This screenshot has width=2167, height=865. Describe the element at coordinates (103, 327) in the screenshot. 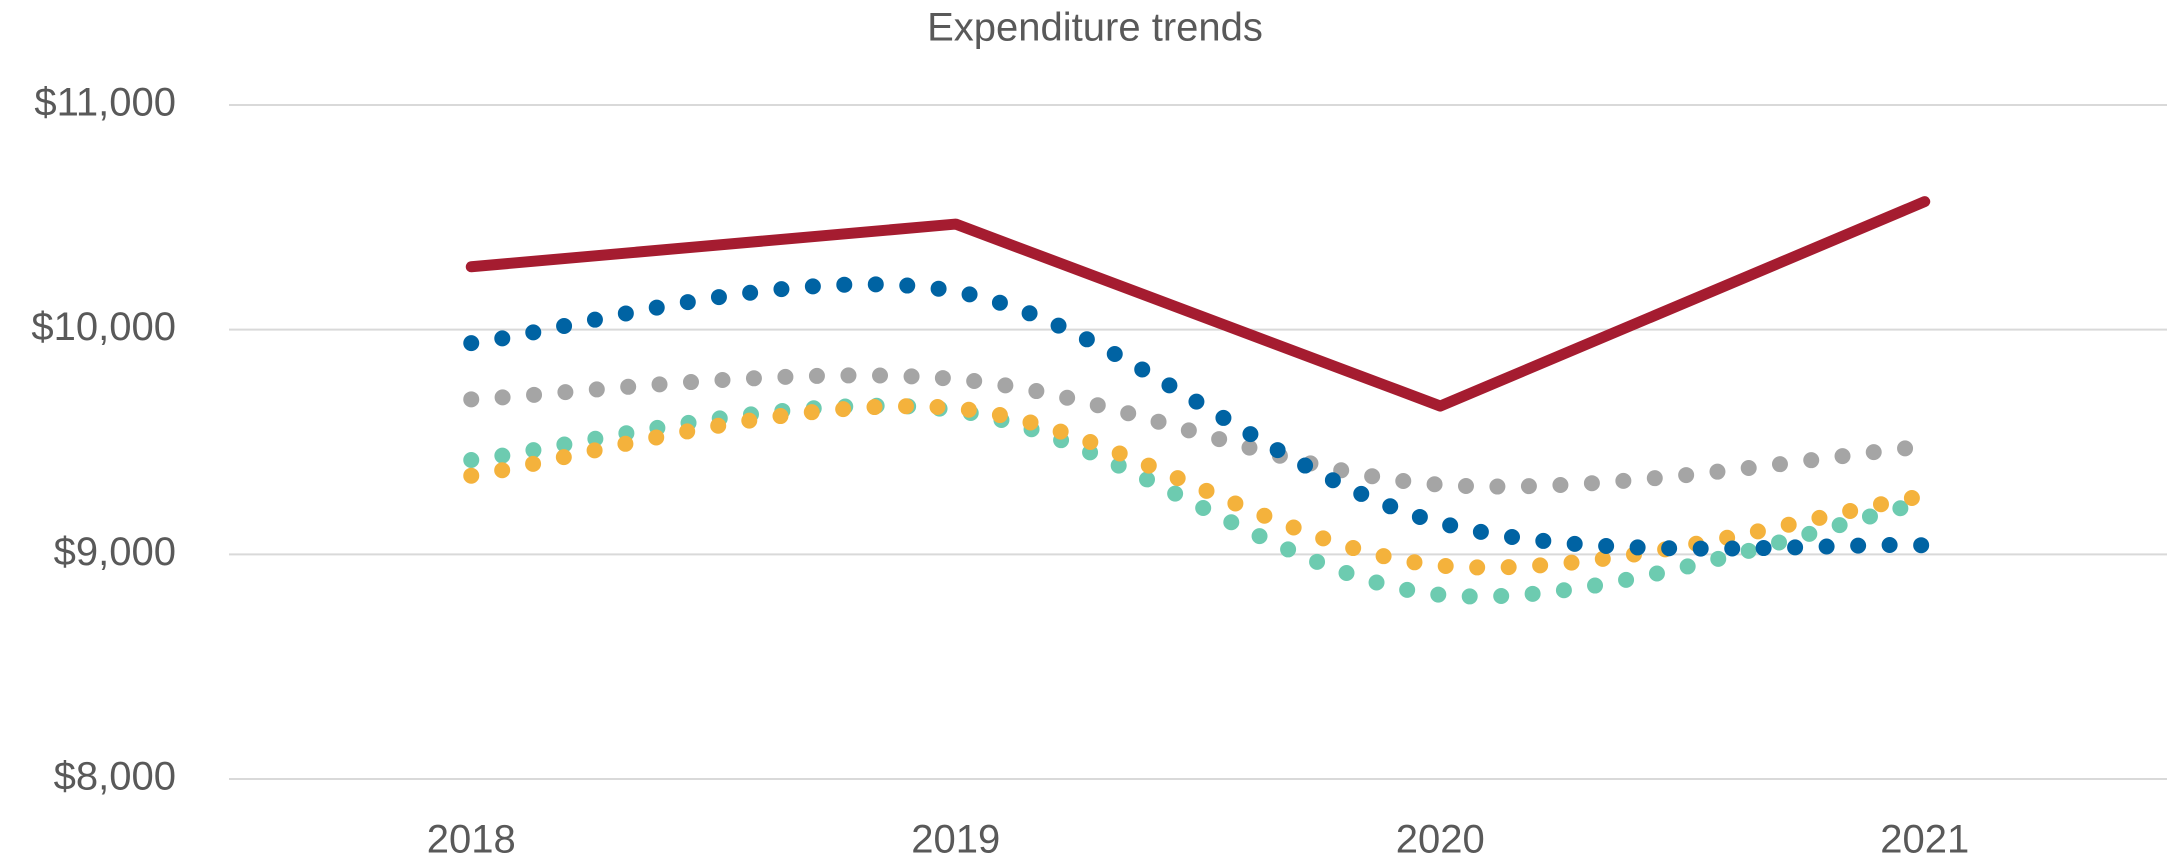

I see `y-tick-label: $10,000` at that location.